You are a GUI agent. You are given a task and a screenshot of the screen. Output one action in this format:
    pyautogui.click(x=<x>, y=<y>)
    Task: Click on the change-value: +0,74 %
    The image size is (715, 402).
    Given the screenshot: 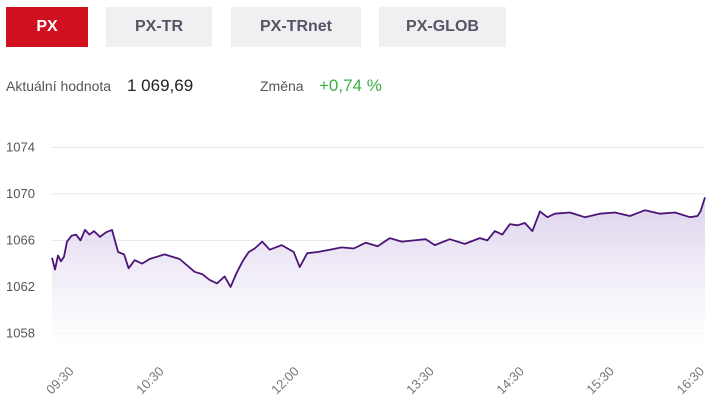 What is the action you would take?
    pyautogui.click(x=350, y=85)
    